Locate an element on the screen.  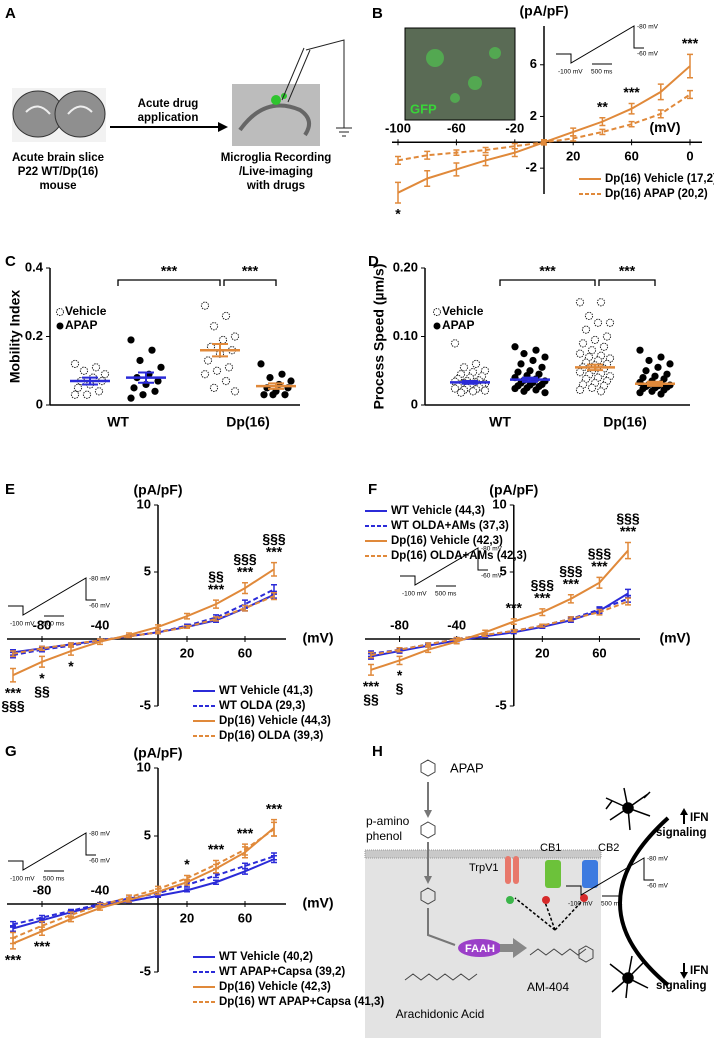
legend-marker is located at coordinates (437, 312).